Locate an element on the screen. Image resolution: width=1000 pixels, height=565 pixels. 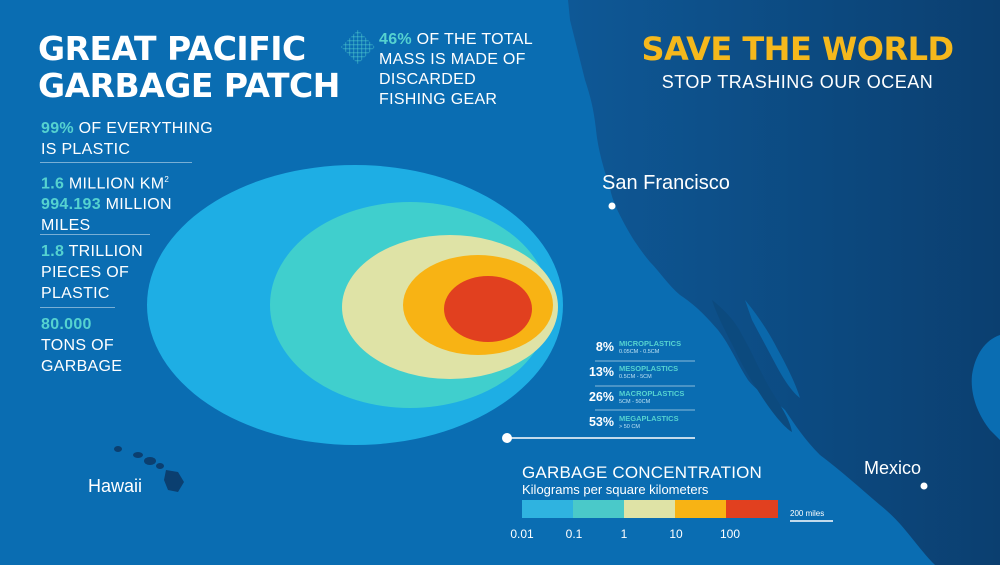
composition-row-macro: 26% MACROPLASTICS 5CM - 50CM is located at coordinates (636, 397).